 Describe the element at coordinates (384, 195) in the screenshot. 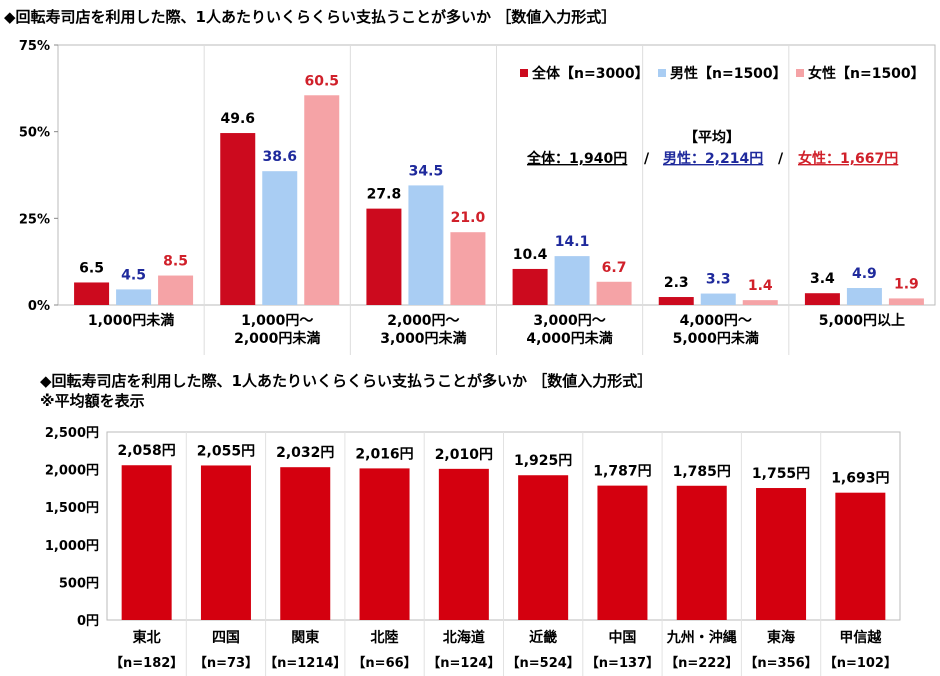

I see `data-label: 27.8` at that location.